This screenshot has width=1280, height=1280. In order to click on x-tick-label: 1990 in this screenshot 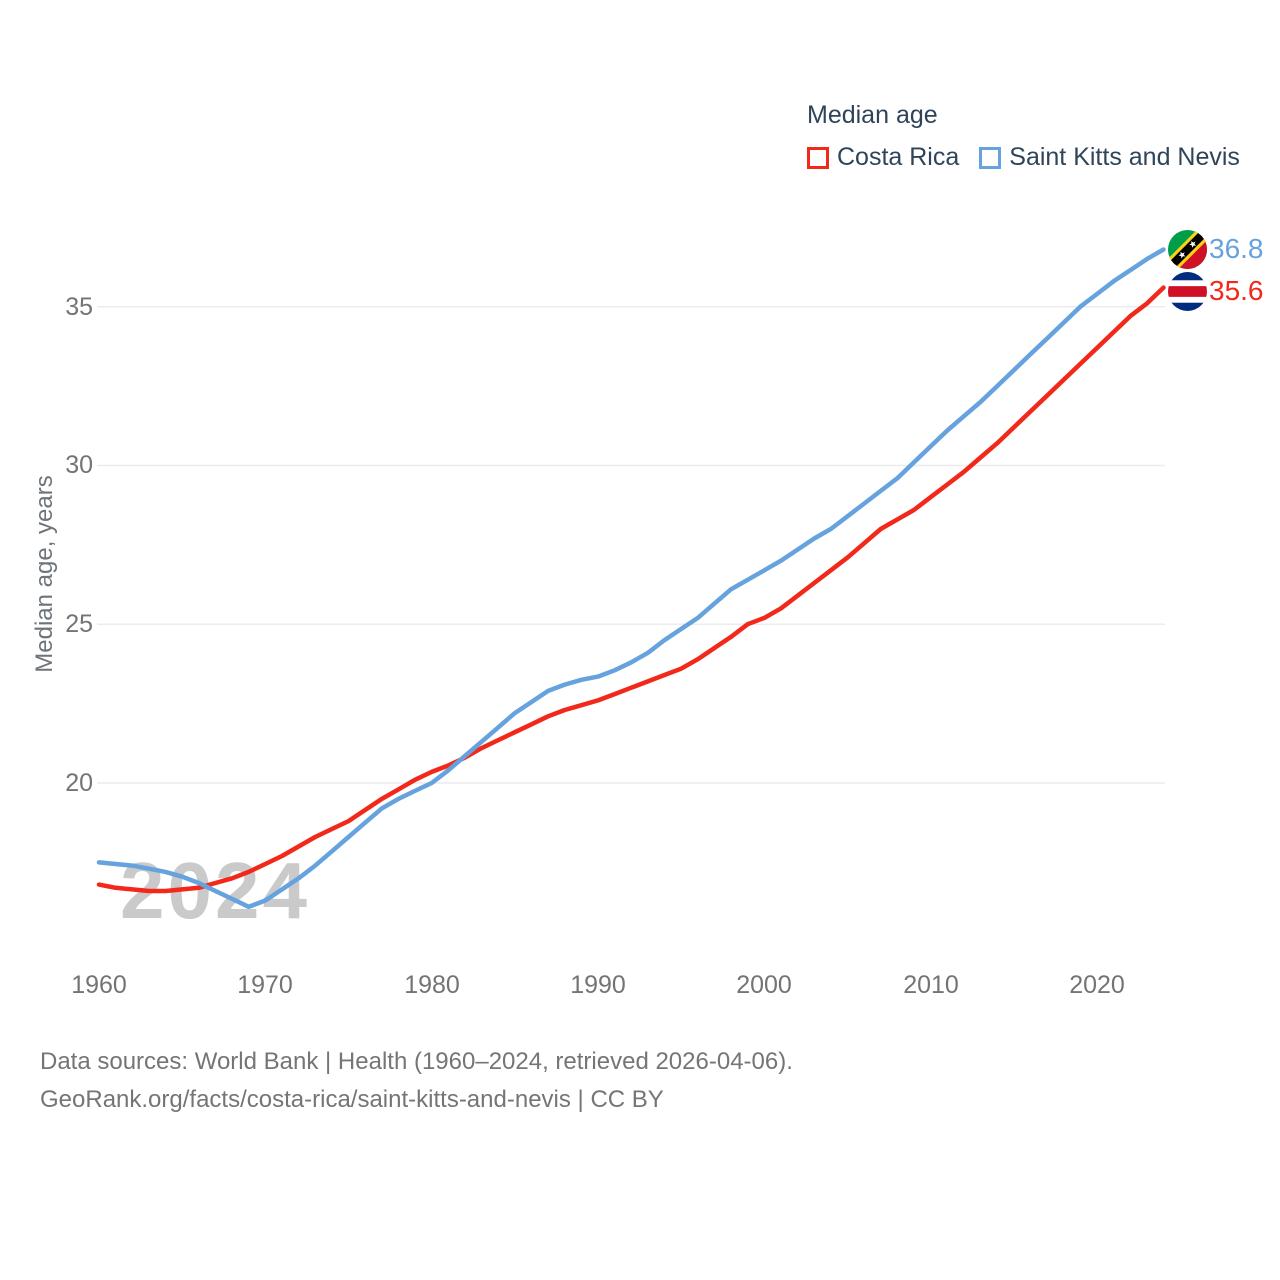, I will do `click(598, 985)`.